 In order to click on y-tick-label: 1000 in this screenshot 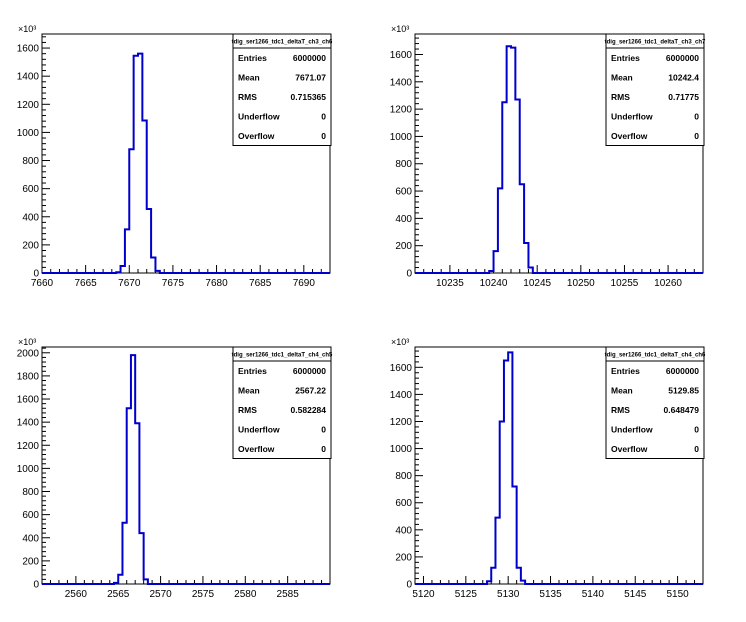, I will do `click(28, 469)`.